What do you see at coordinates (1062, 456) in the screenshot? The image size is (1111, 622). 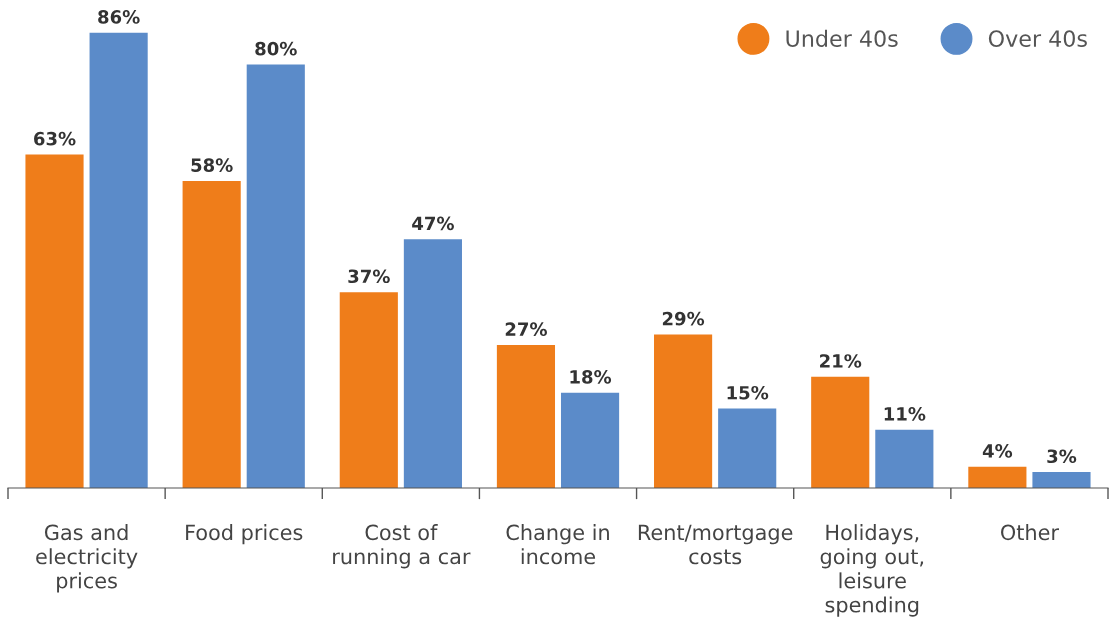 I see `data-label: 3%` at bounding box center [1062, 456].